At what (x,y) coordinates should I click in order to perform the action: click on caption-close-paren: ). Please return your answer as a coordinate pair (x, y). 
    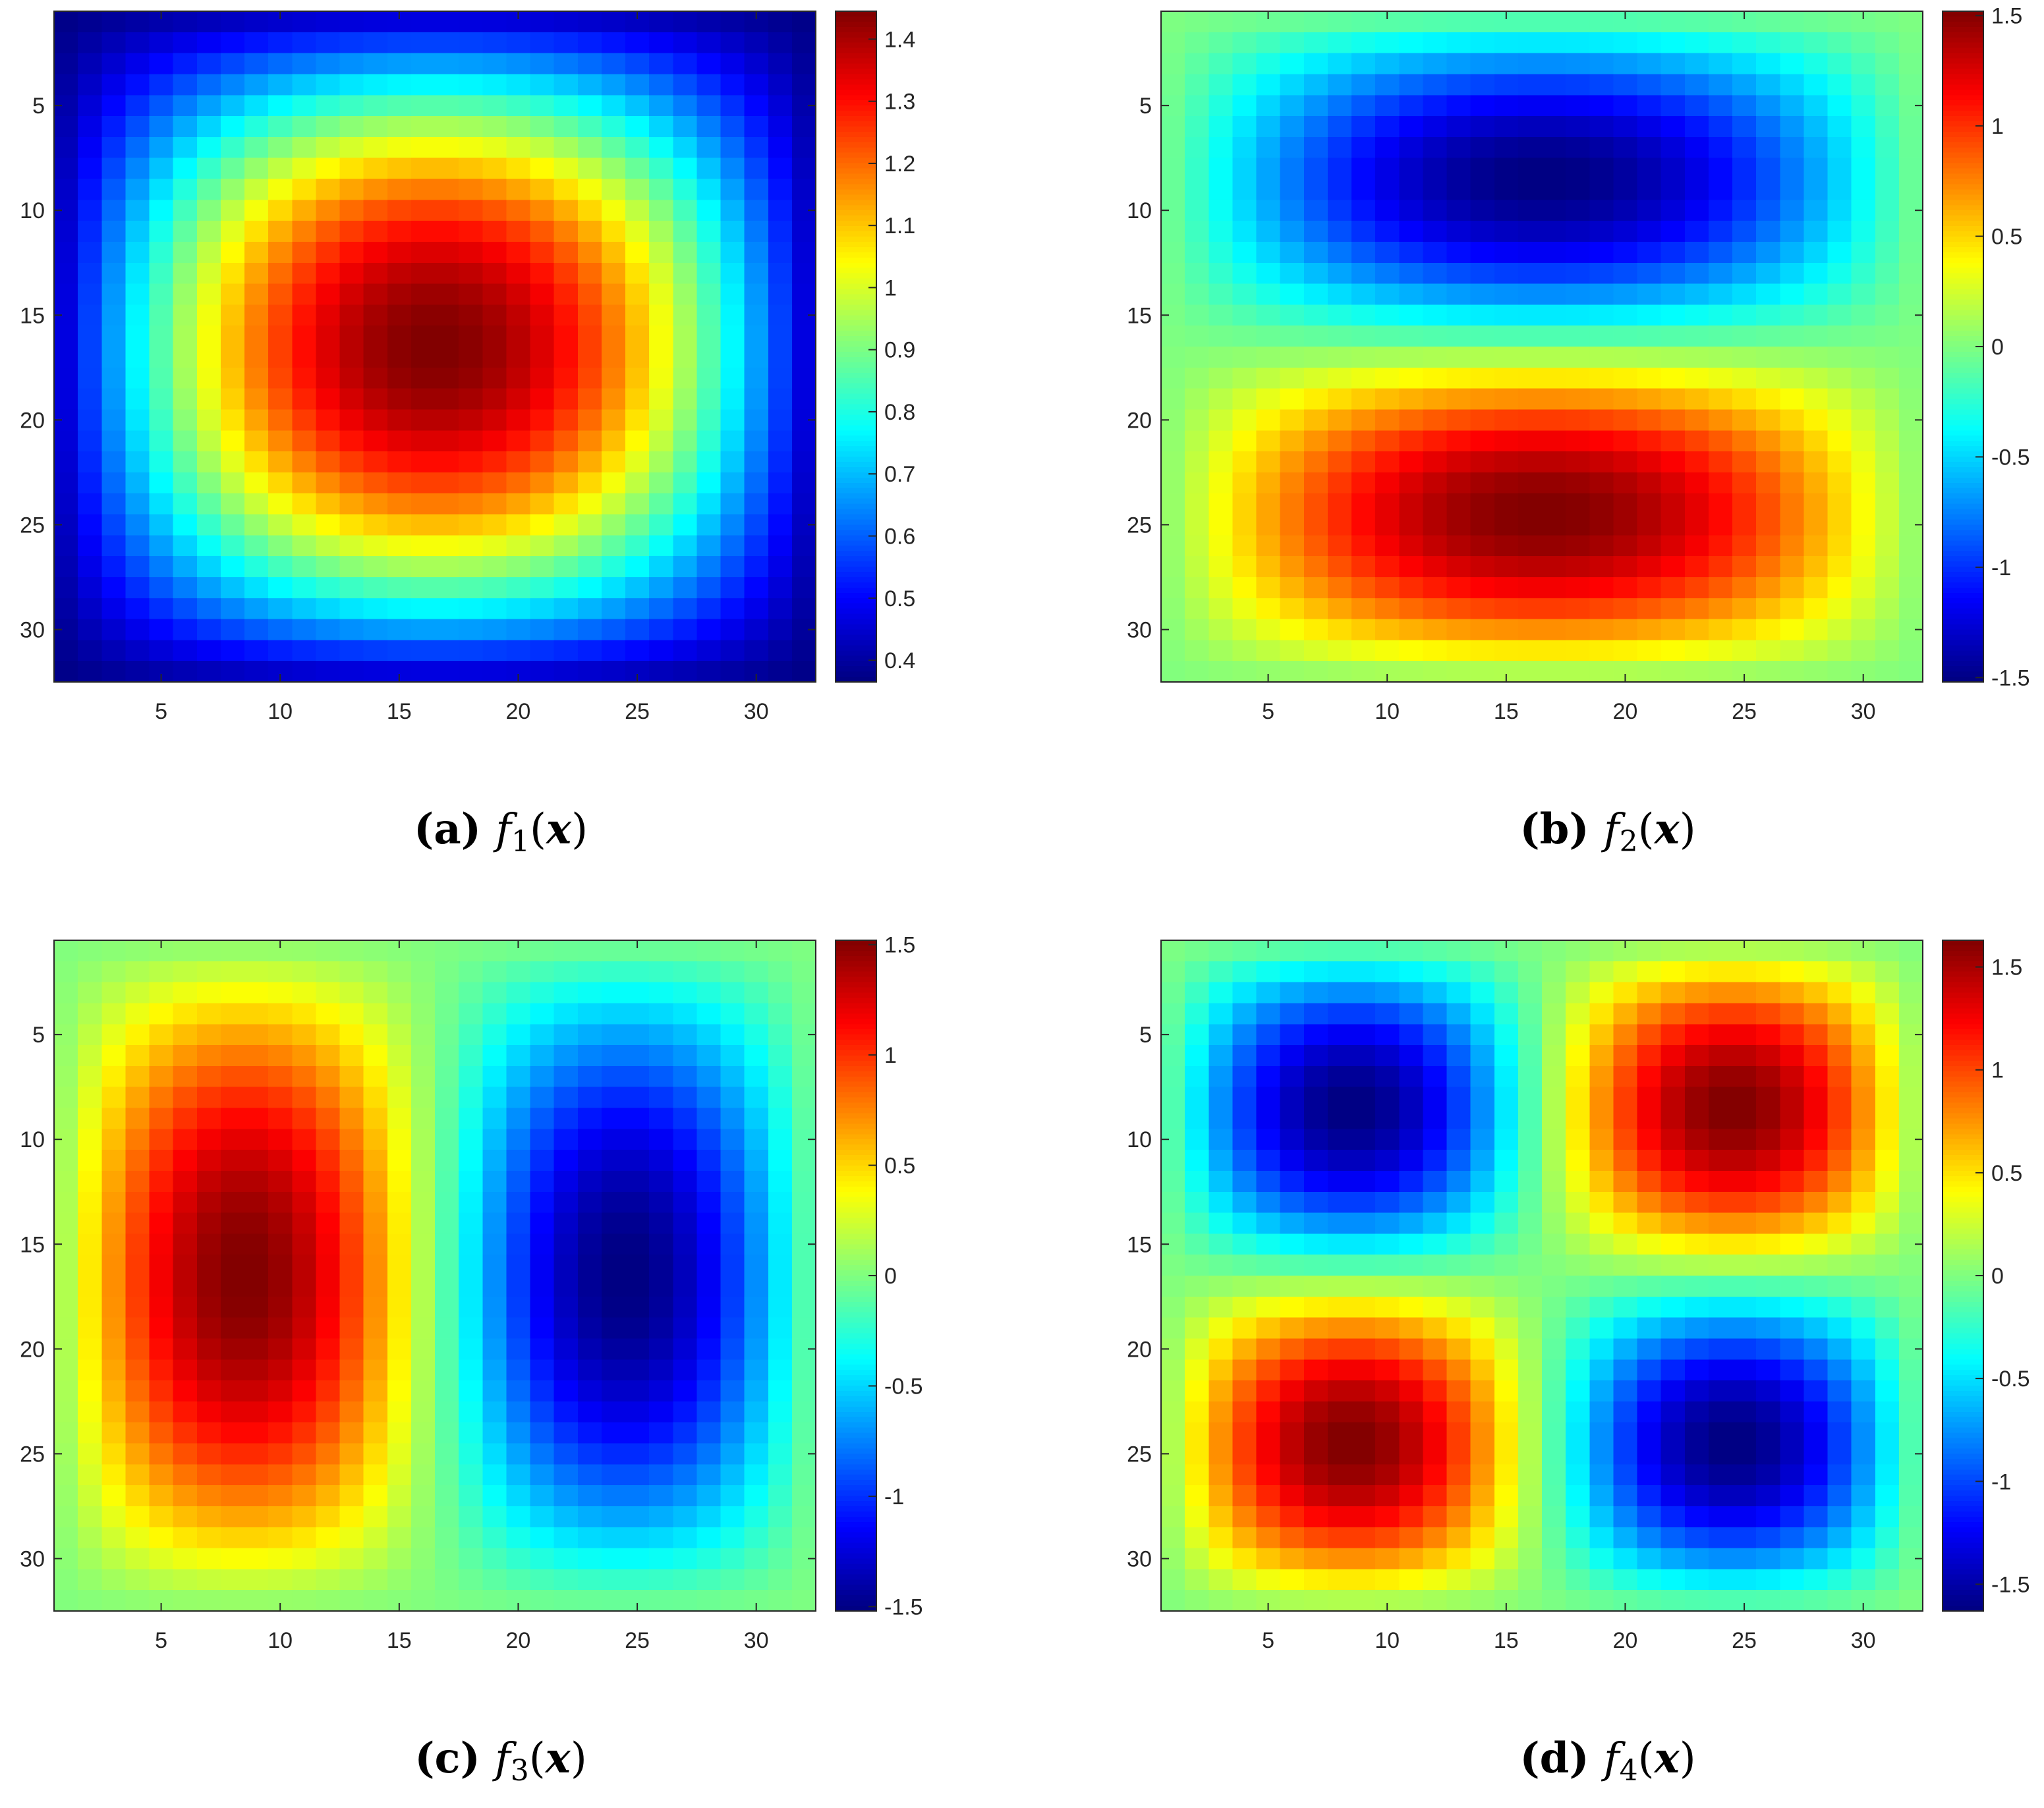
    Looking at the image, I should click on (579, 1758).